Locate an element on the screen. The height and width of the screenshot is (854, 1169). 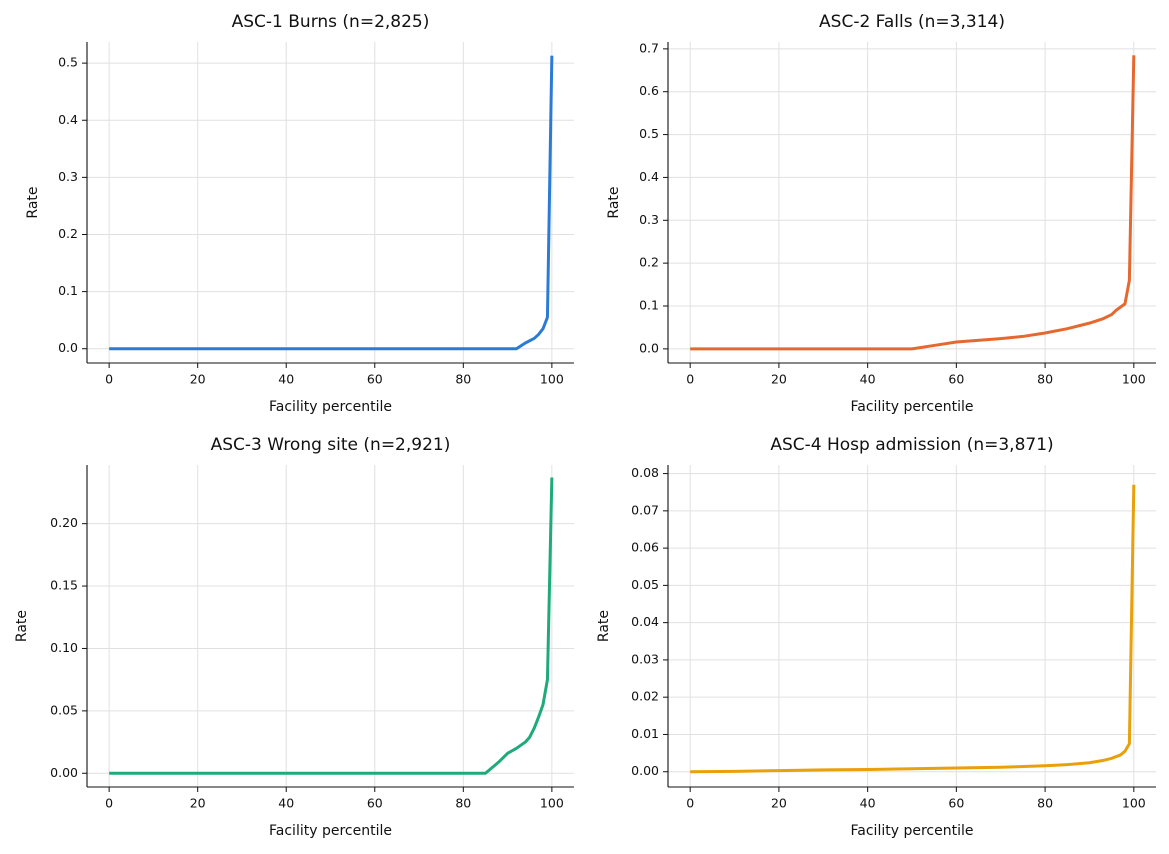
y-tick-label: 0.06 is located at coordinates (645, 547).